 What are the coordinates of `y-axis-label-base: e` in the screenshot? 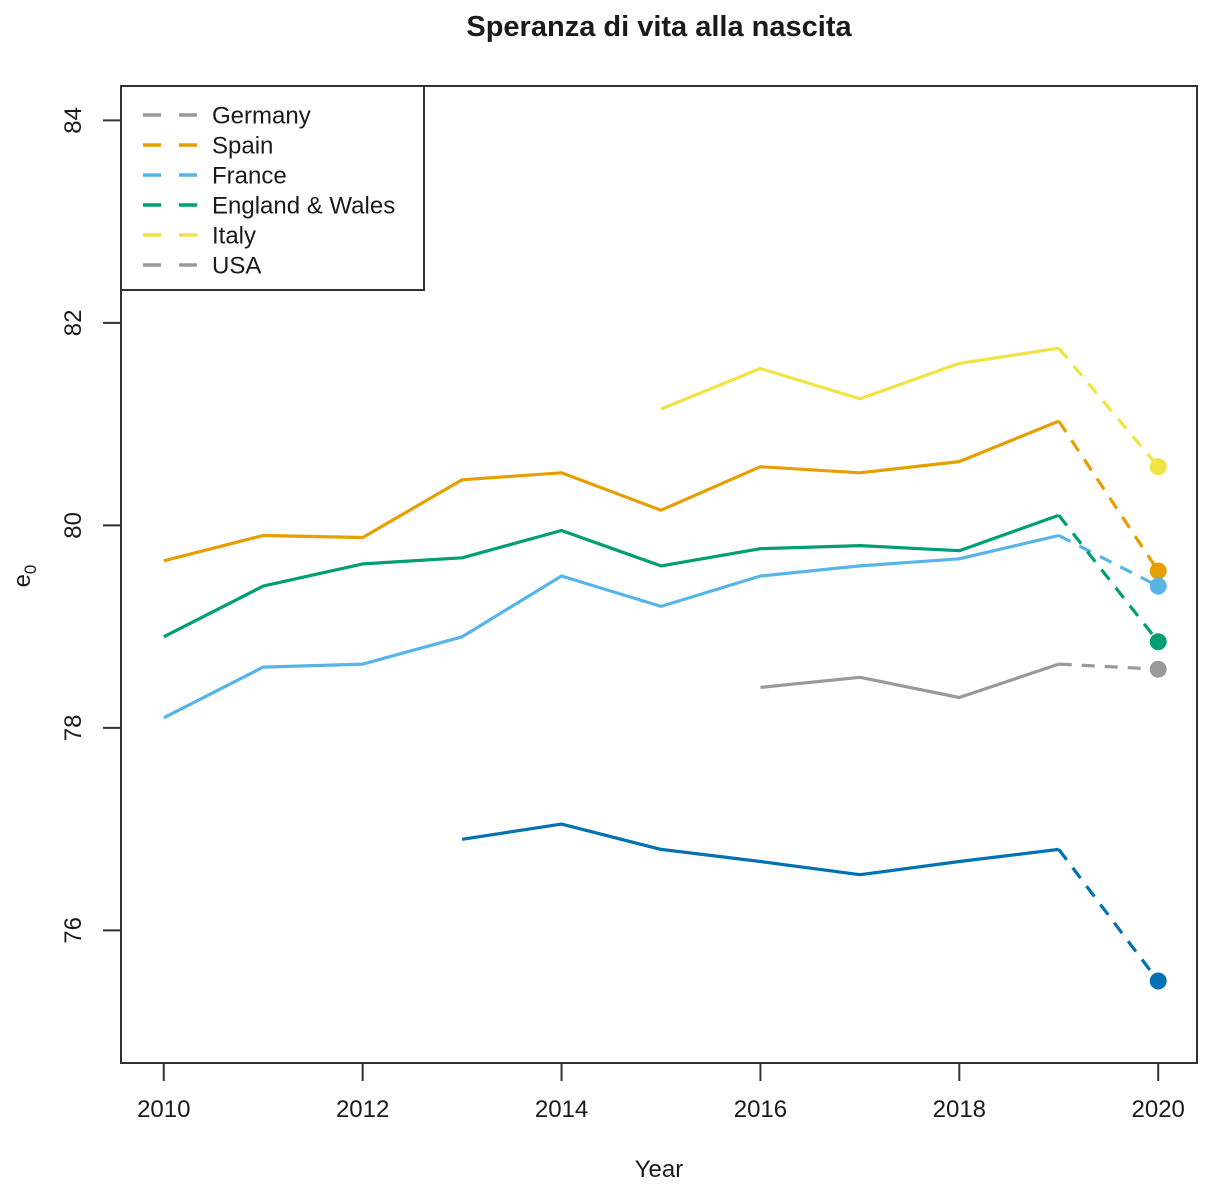 It's located at (22, 580).